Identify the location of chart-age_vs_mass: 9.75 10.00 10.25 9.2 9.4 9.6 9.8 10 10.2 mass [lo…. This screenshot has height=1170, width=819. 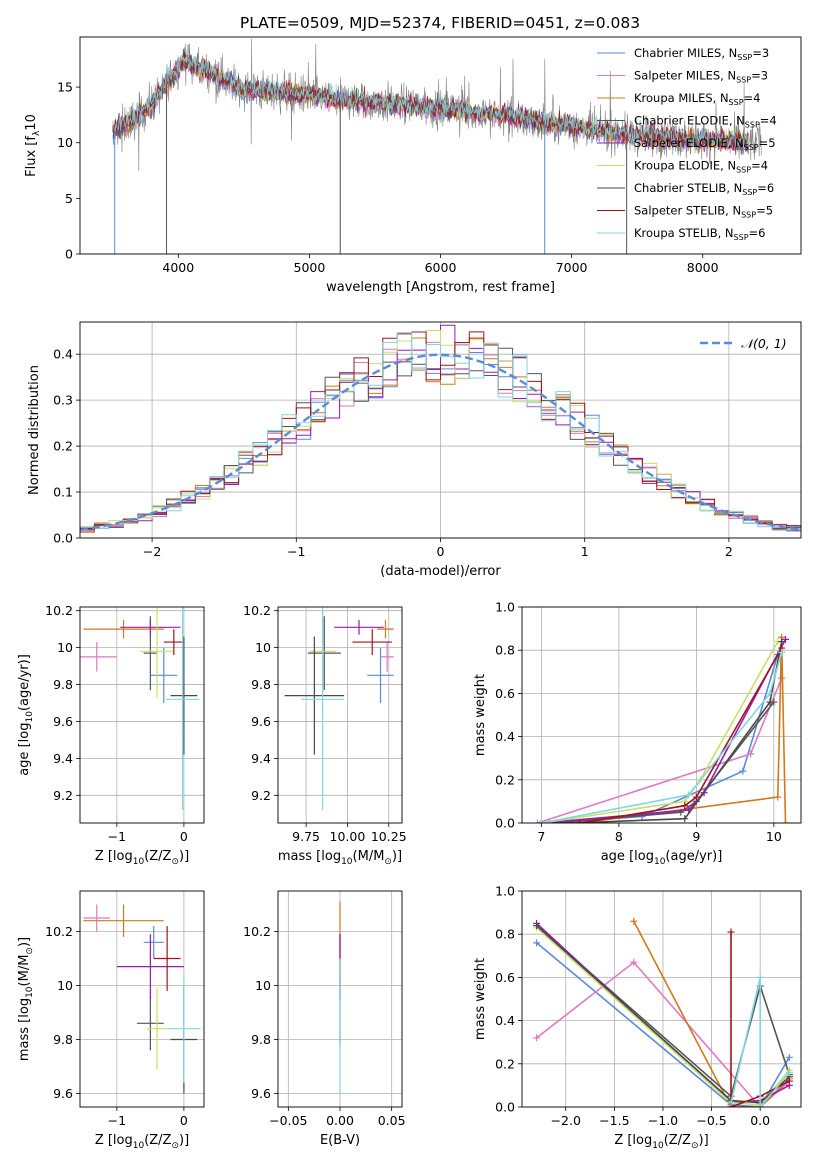
(325, 735).